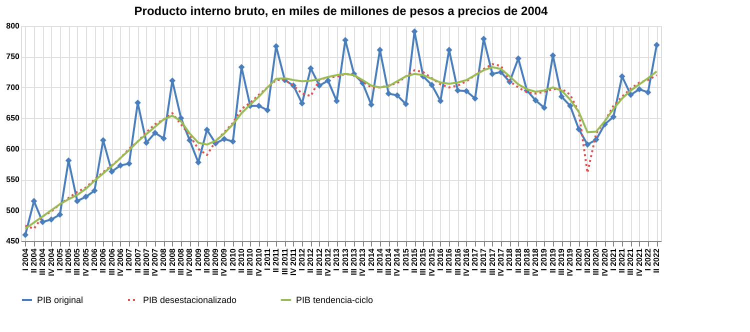 This screenshot has width=750, height=332. I want to click on x-tick-label: II 2021, so click(622, 260).